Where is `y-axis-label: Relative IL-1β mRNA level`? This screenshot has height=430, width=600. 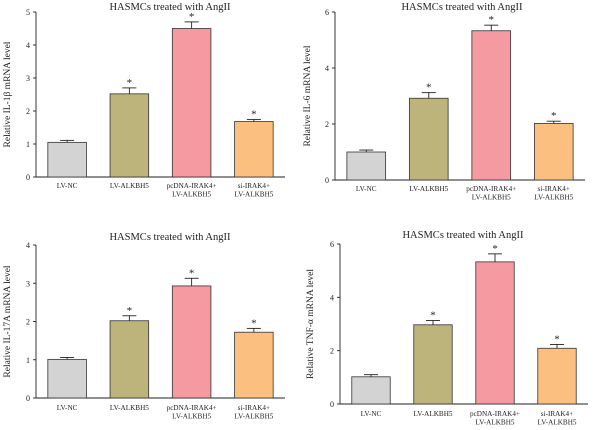
y-axis-label: Relative IL-1β mRNA level is located at coordinates (8, 94).